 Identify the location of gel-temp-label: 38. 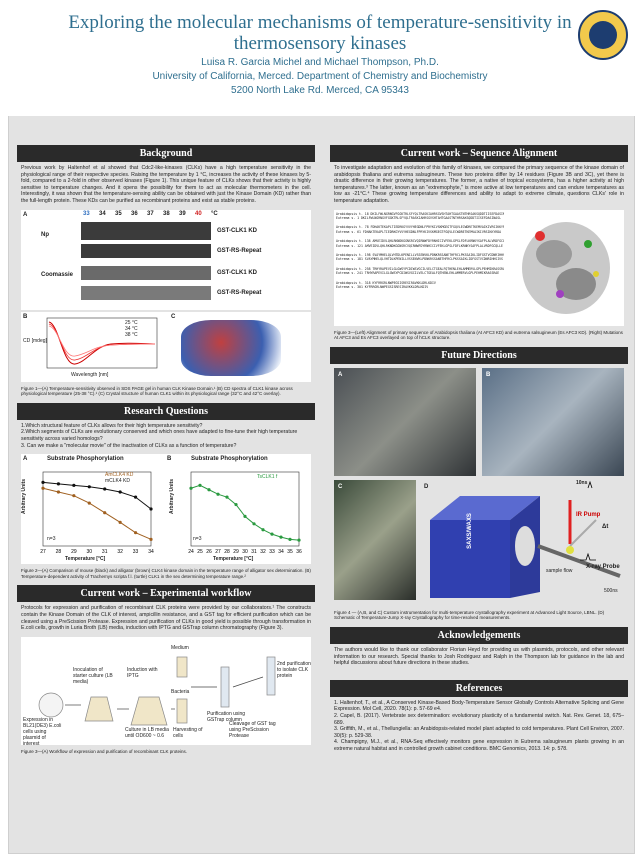
(166, 213).